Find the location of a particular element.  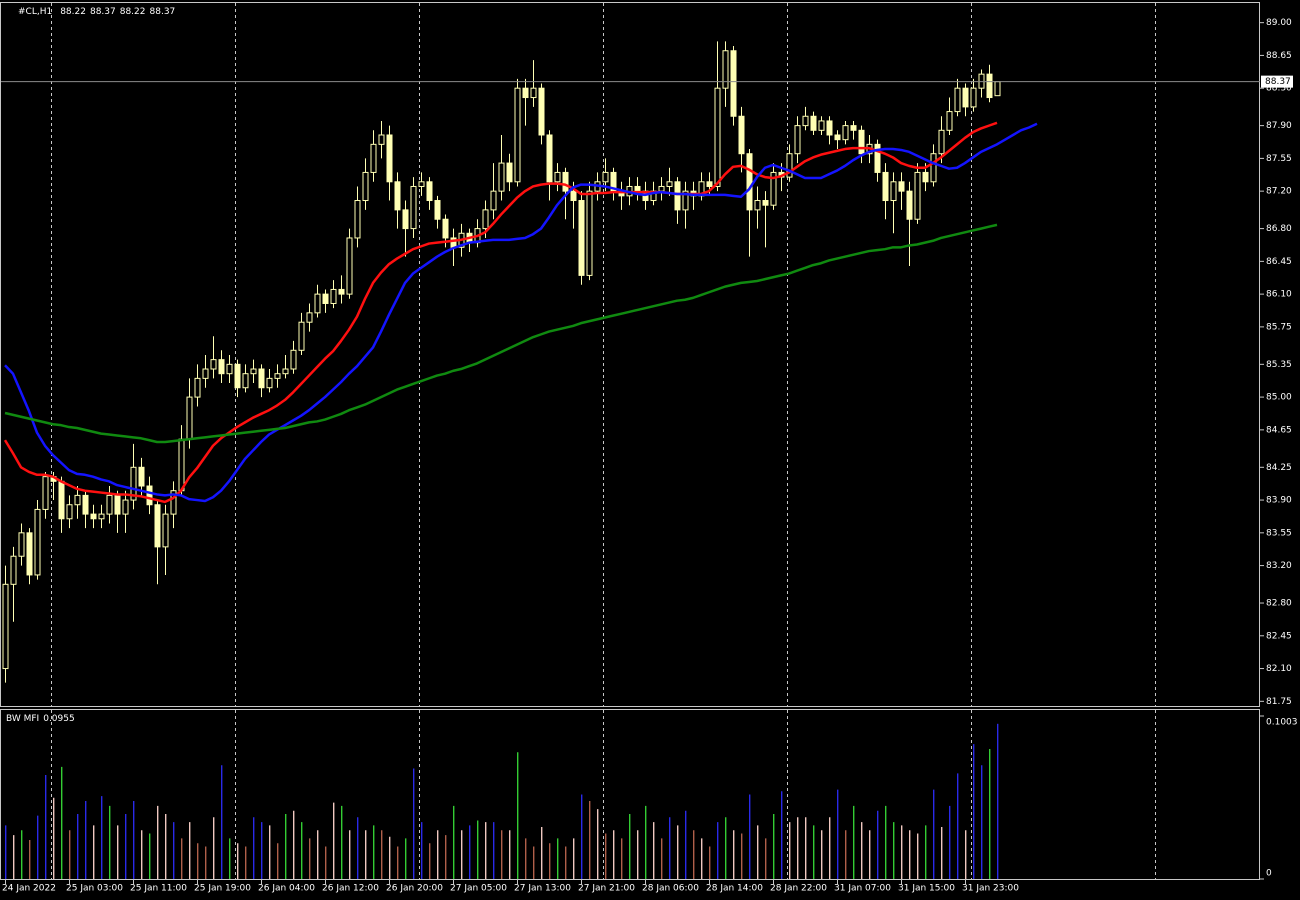

y-tick-label: 88.65 is located at coordinates (1279, 56).